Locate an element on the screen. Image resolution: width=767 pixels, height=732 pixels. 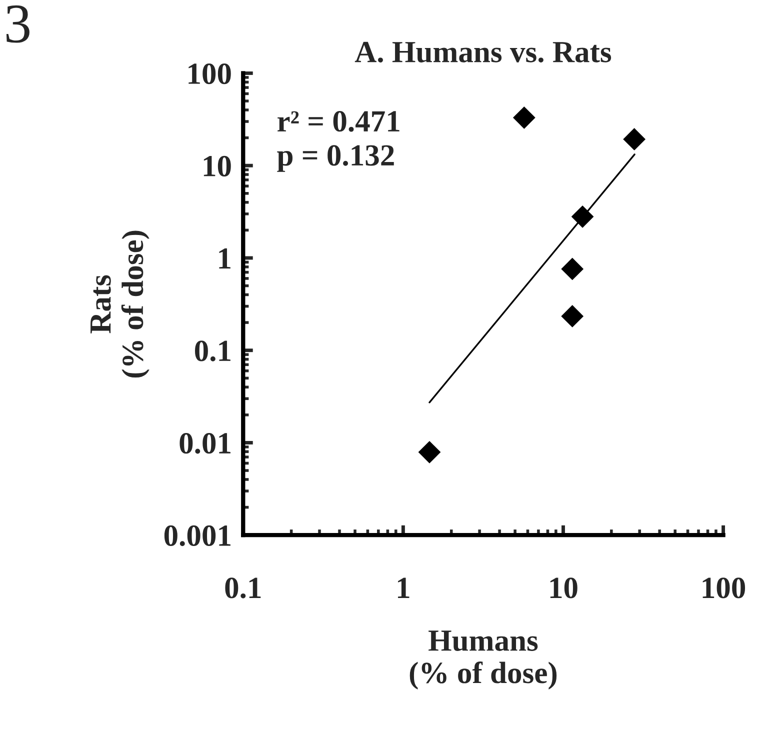
x-tick-label: 1 is located at coordinates (404, 588).